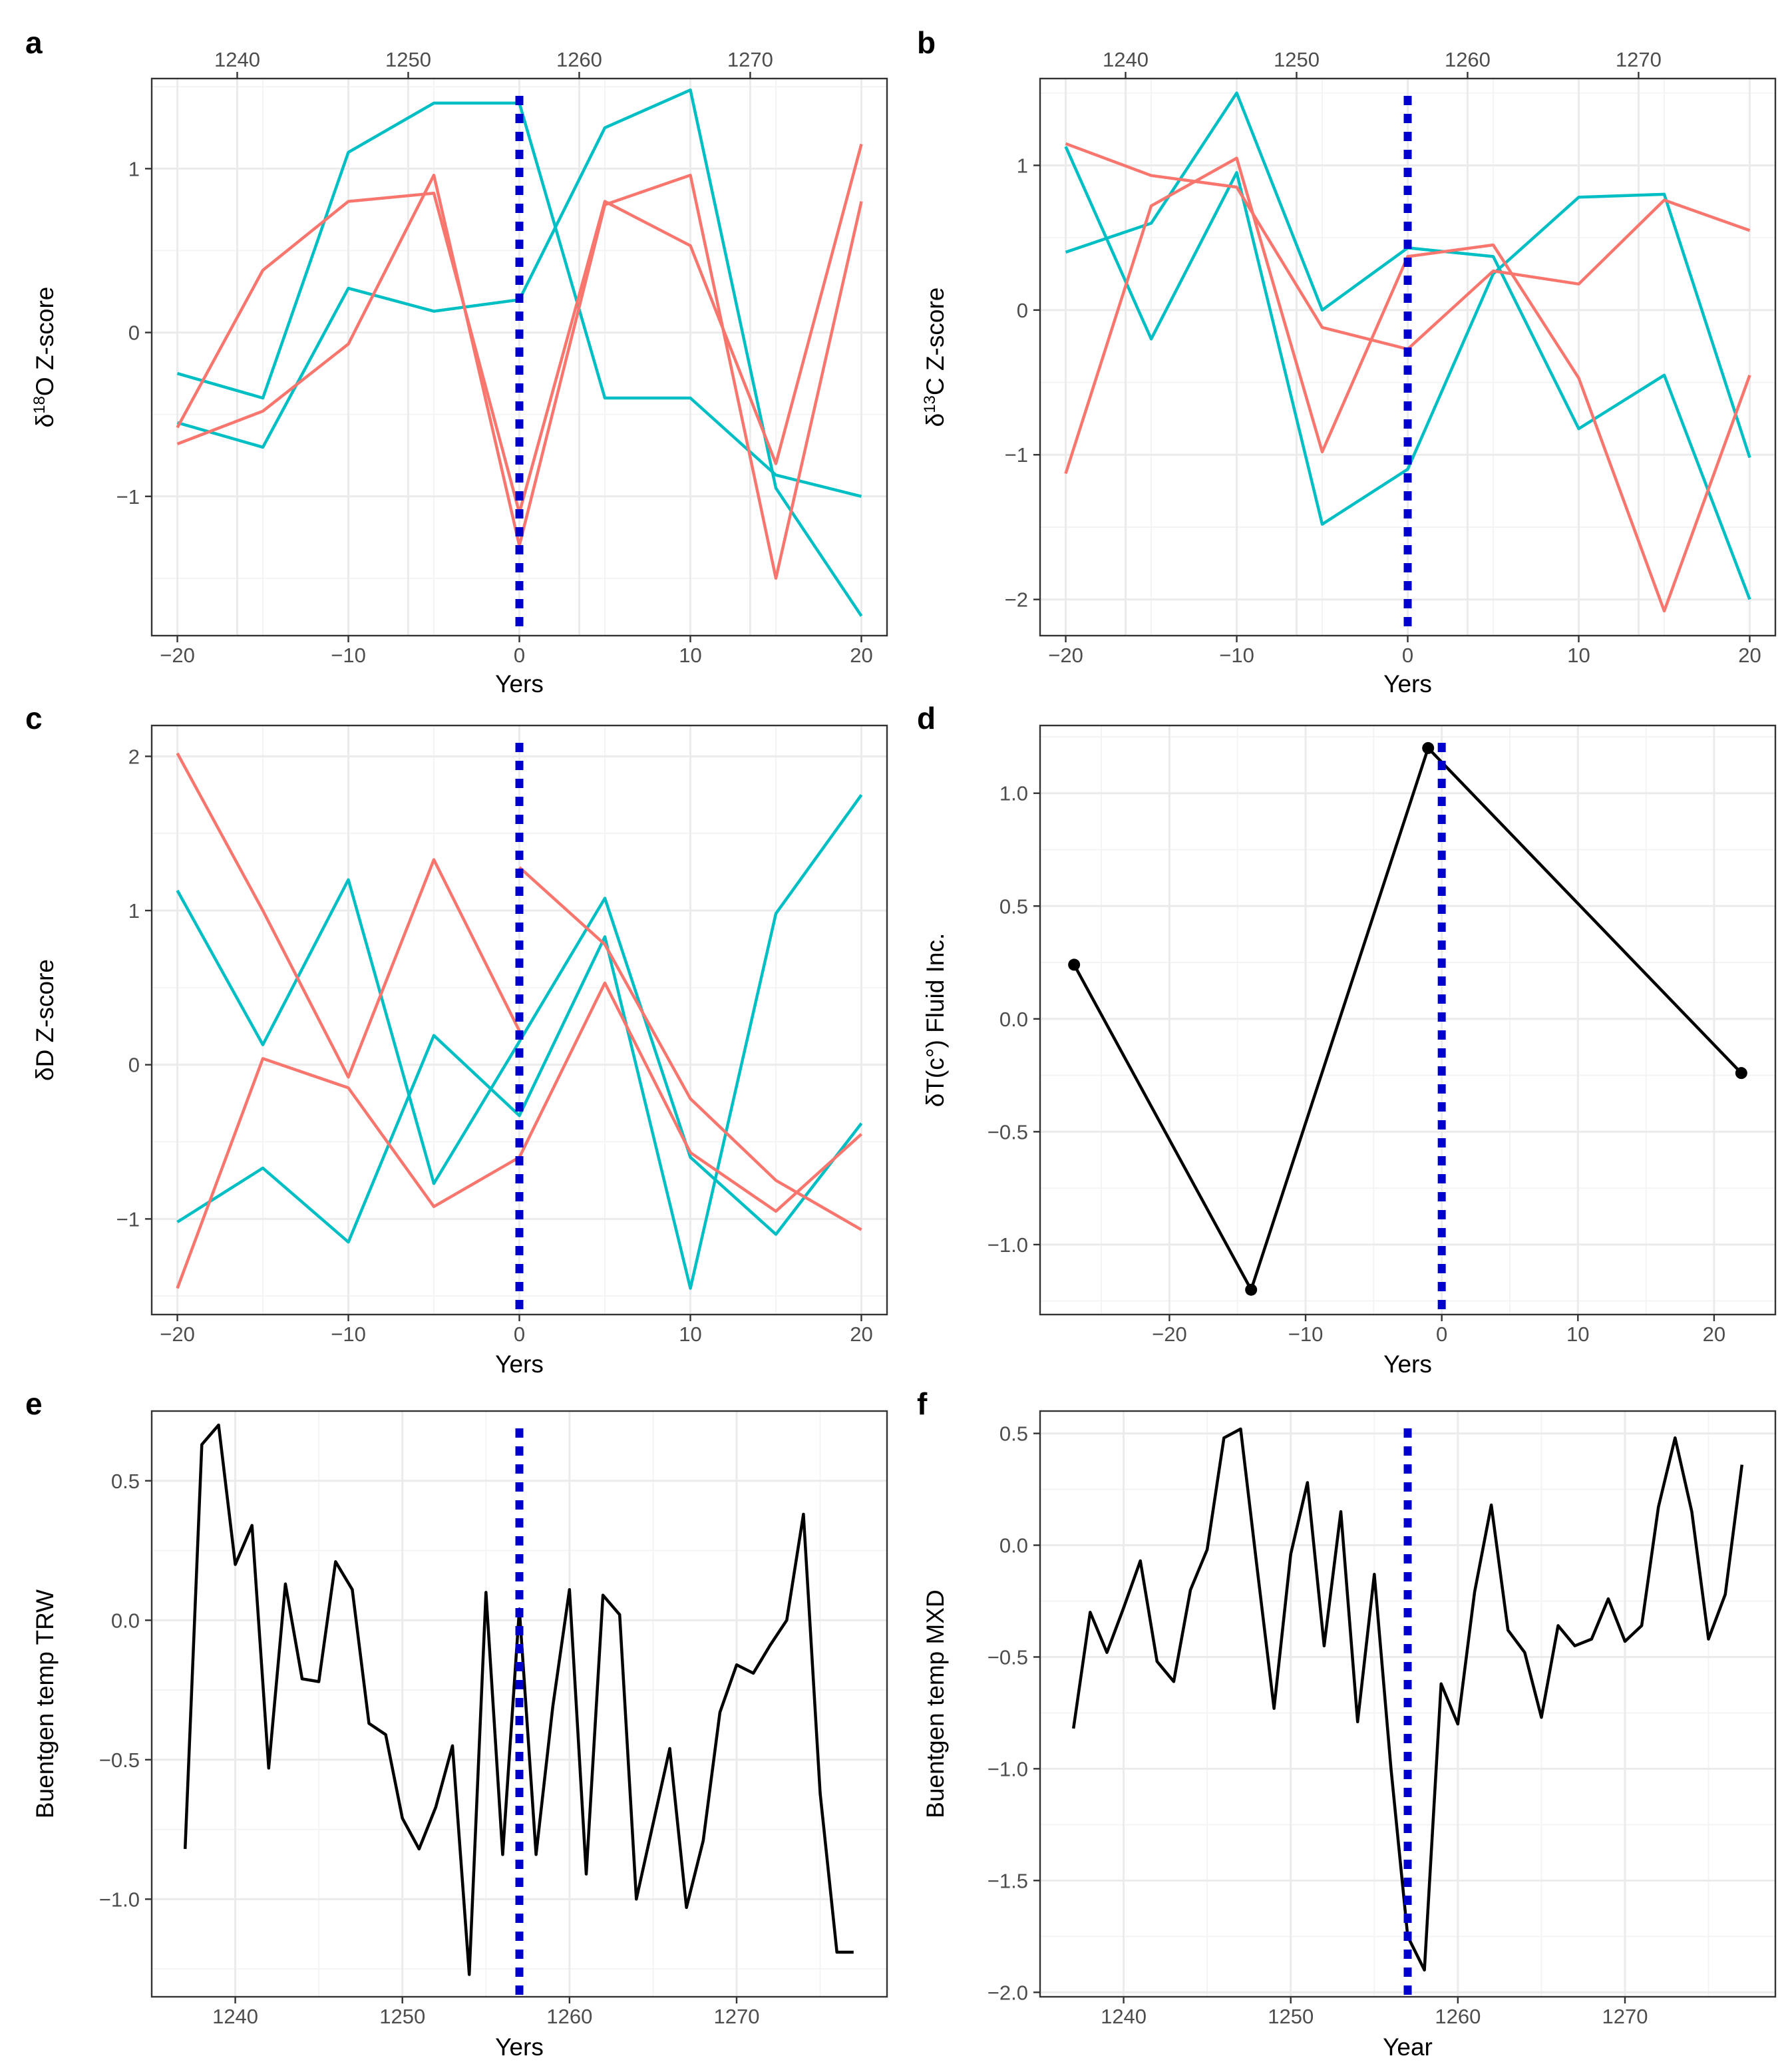 This screenshot has width=1792, height=2070. What do you see at coordinates (936, 357) in the screenshot?
I see `y-axis-title: δ13C Z-score` at bounding box center [936, 357].